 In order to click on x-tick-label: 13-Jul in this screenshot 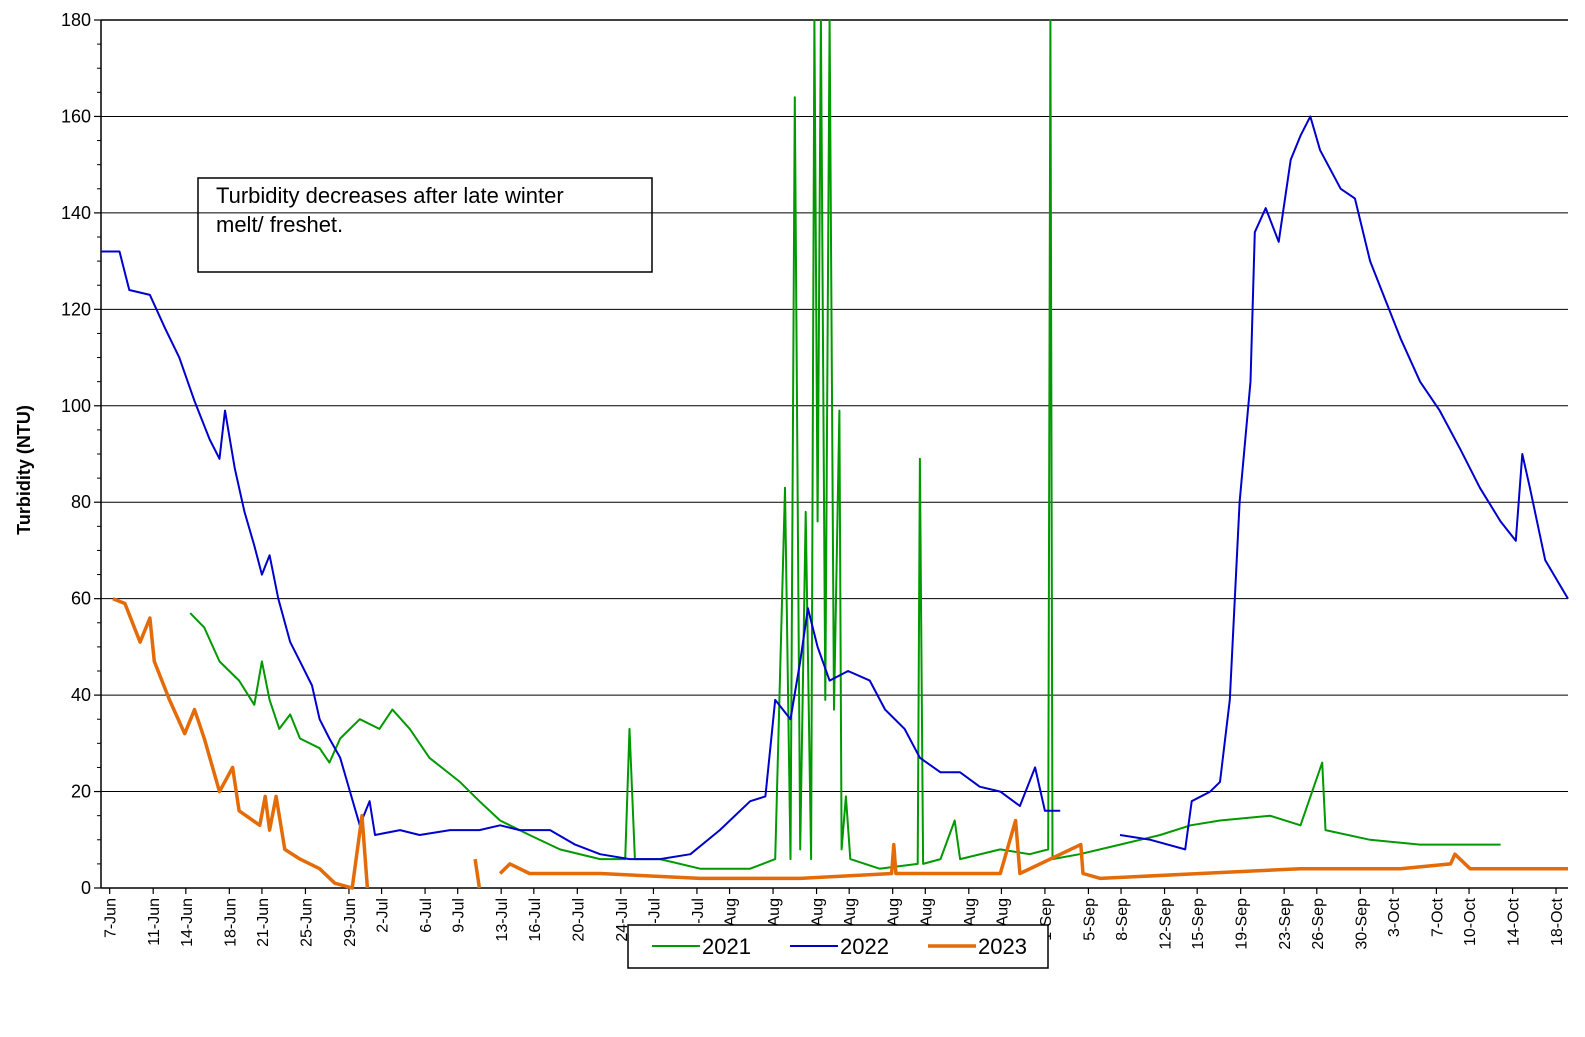, I will do `click(502, 920)`.